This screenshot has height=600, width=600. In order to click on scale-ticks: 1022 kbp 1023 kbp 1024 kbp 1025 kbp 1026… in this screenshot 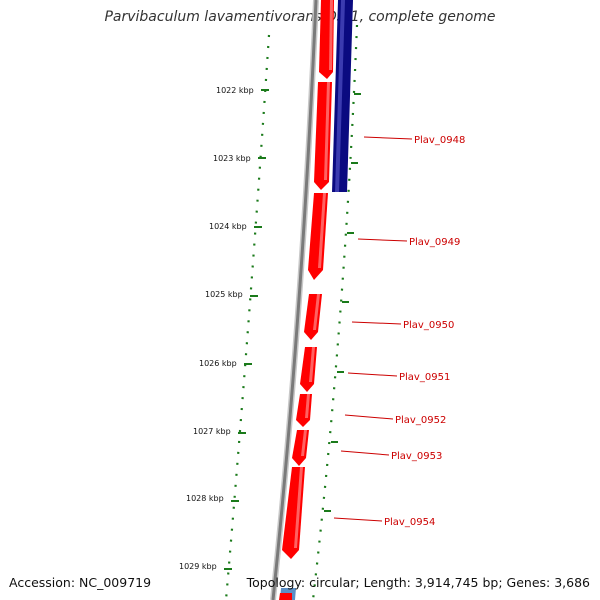, I will do `click(224, 328)`.